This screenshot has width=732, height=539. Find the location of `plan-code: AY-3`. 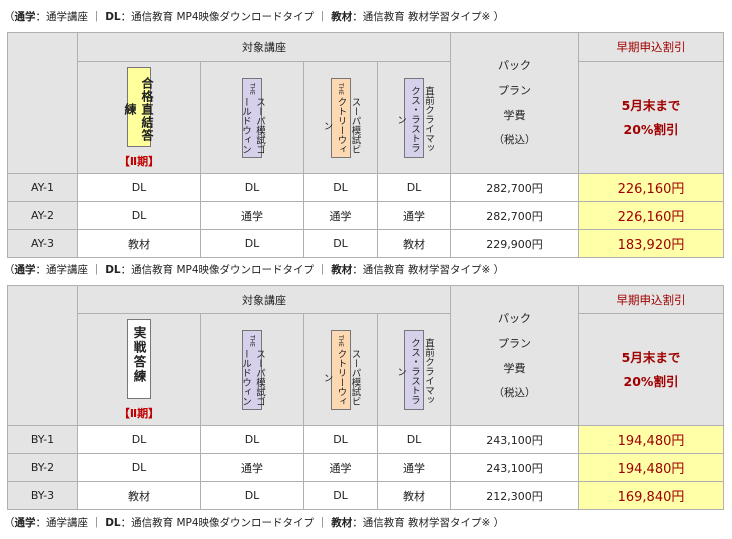

plan-code: AY-3 is located at coordinates (42, 243).